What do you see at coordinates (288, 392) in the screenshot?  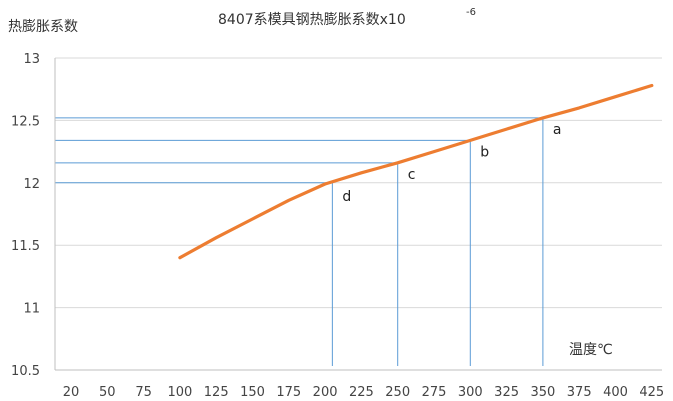 I see `x-tick-label: 175` at bounding box center [288, 392].